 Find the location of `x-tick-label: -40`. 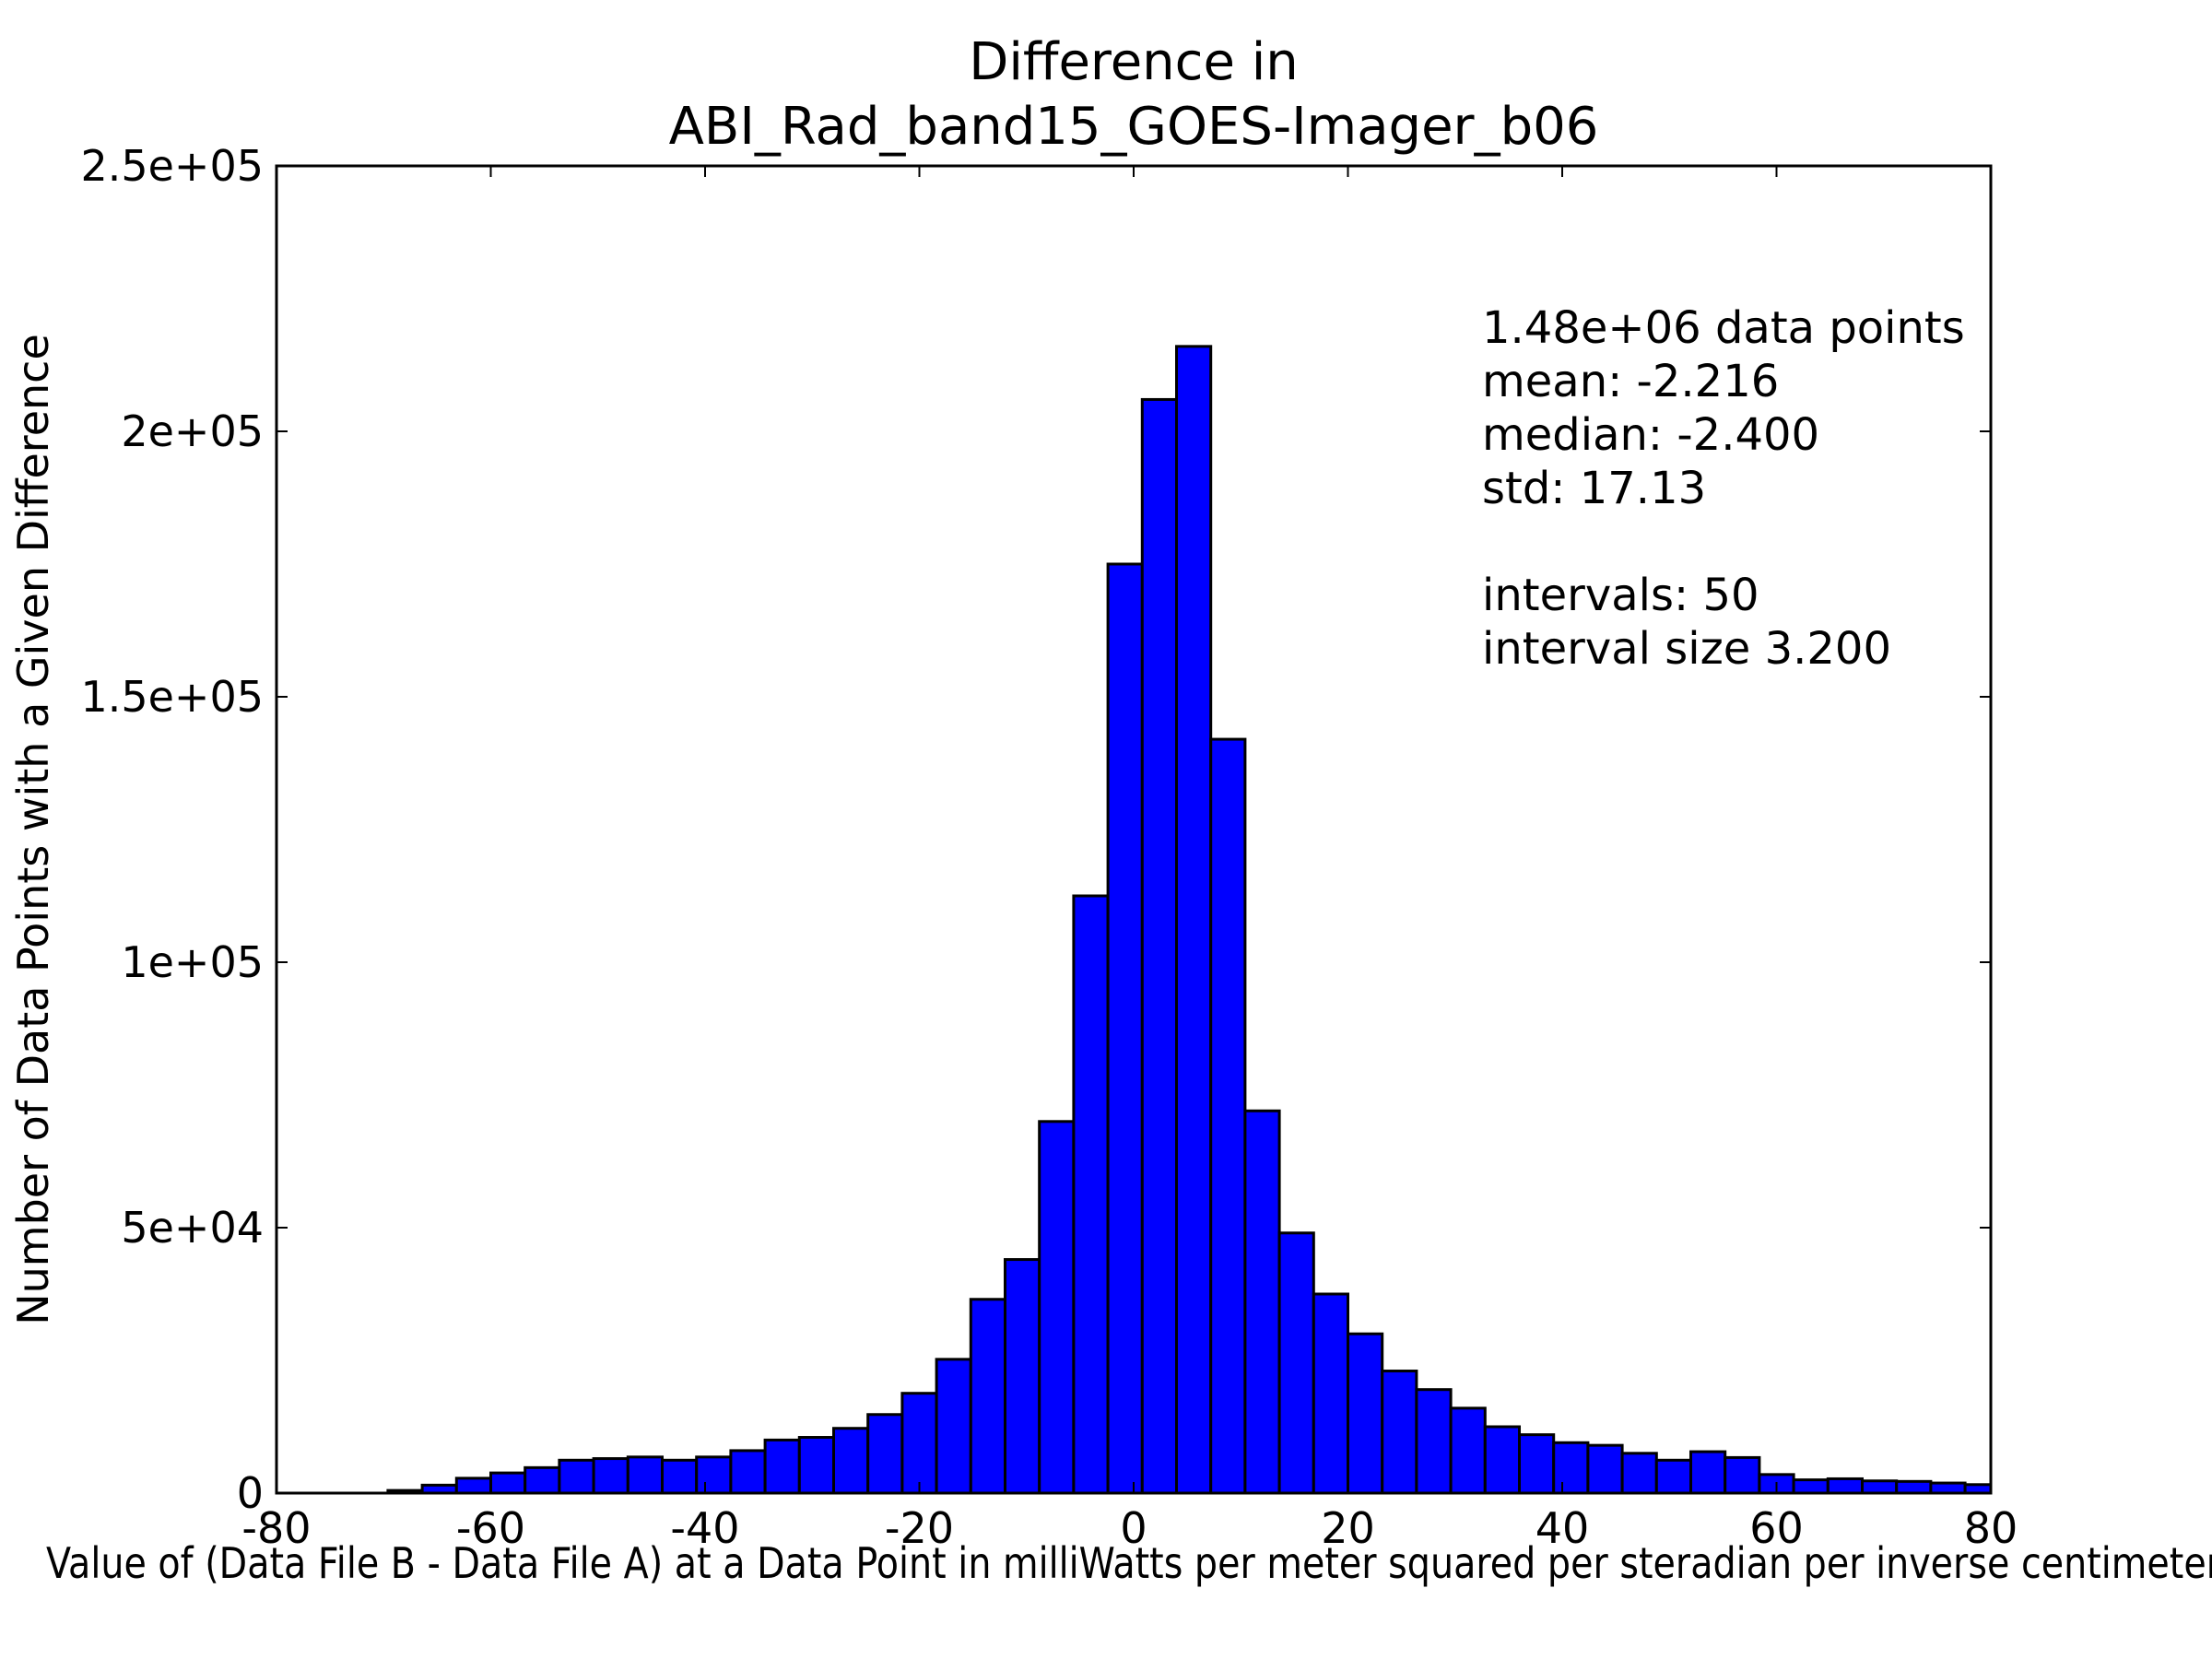

x-tick-label: -40 is located at coordinates (704, 1528).